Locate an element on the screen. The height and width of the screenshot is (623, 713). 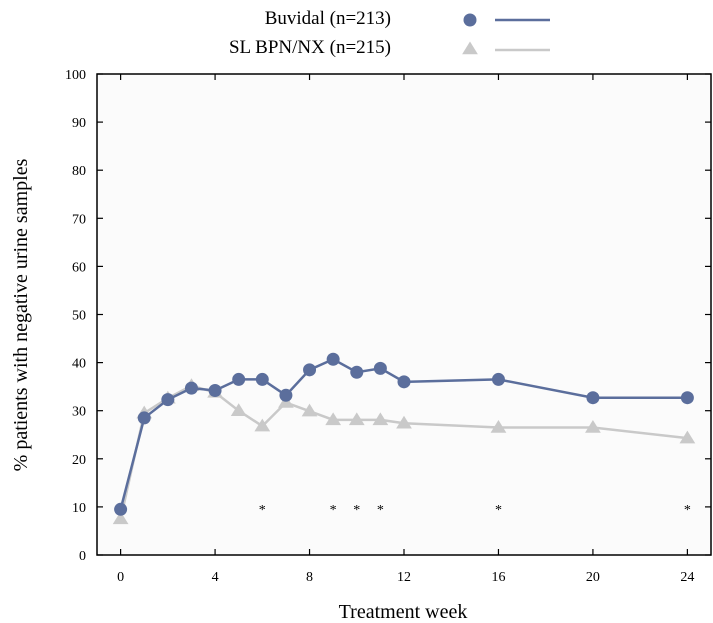
y-tick-label: 60 is located at coordinates (79, 267).